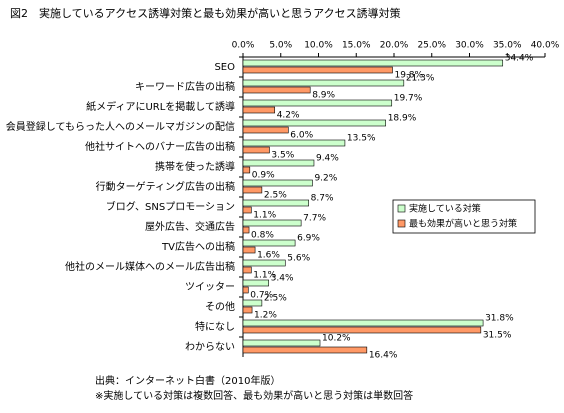 This screenshot has width=564, height=413. I want to click on value-label: 4.2%, so click(288, 116).